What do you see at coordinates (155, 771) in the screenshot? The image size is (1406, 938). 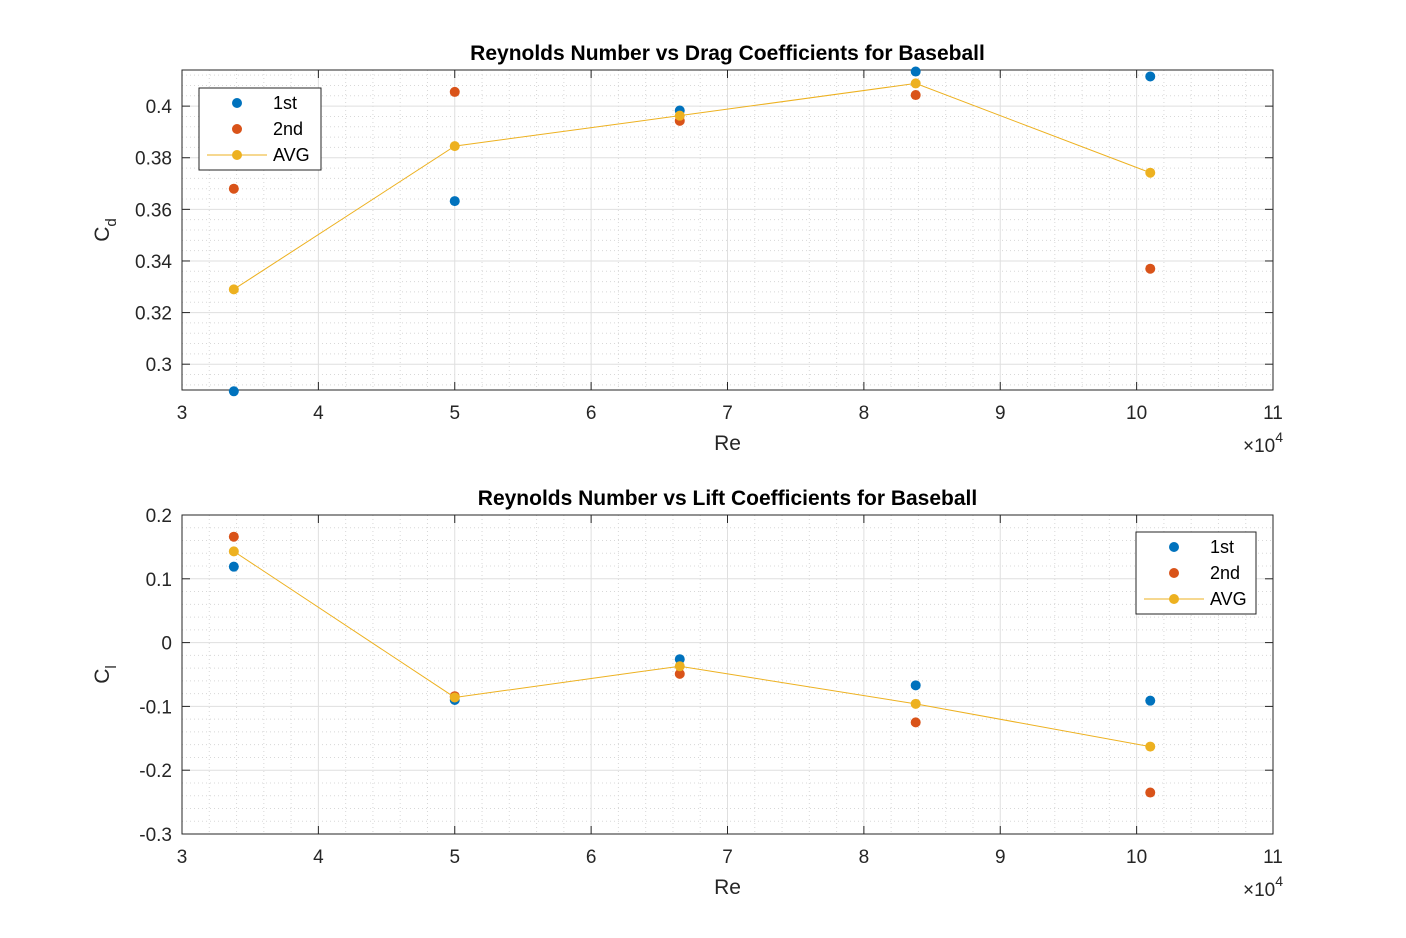 I see `y-tick-label: -0.2` at bounding box center [155, 771].